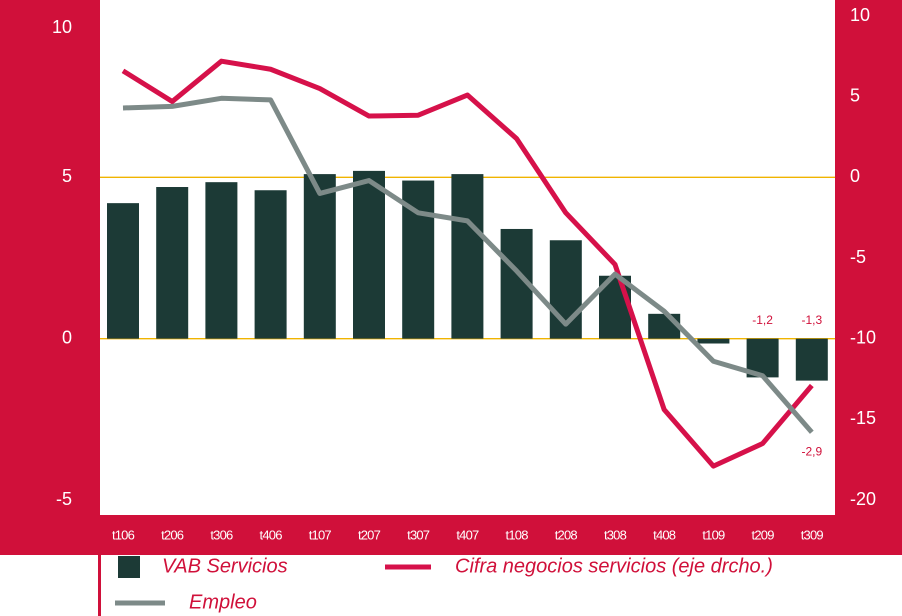 The height and width of the screenshot is (616, 902). What do you see at coordinates (860, 15) in the screenshot?
I see `y2-tick-label: 10` at bounding box center [860, 15].